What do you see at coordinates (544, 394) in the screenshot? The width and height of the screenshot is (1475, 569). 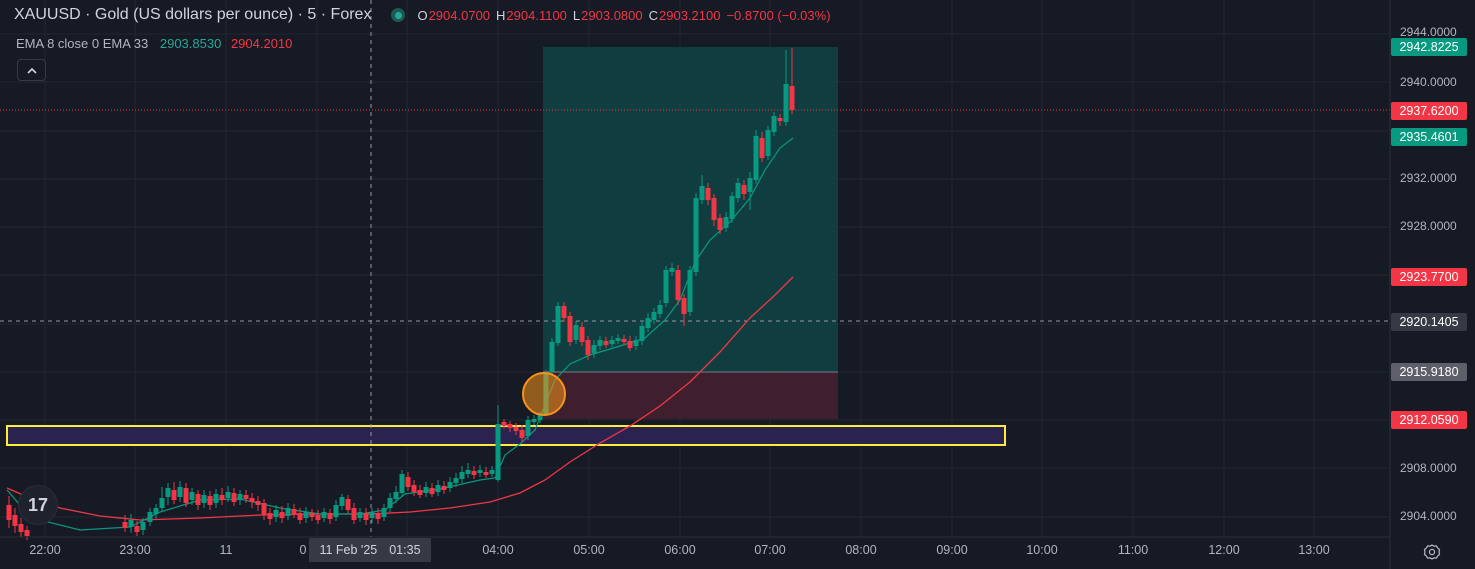 I see `entry-circle` at bounding box center [544, 394].